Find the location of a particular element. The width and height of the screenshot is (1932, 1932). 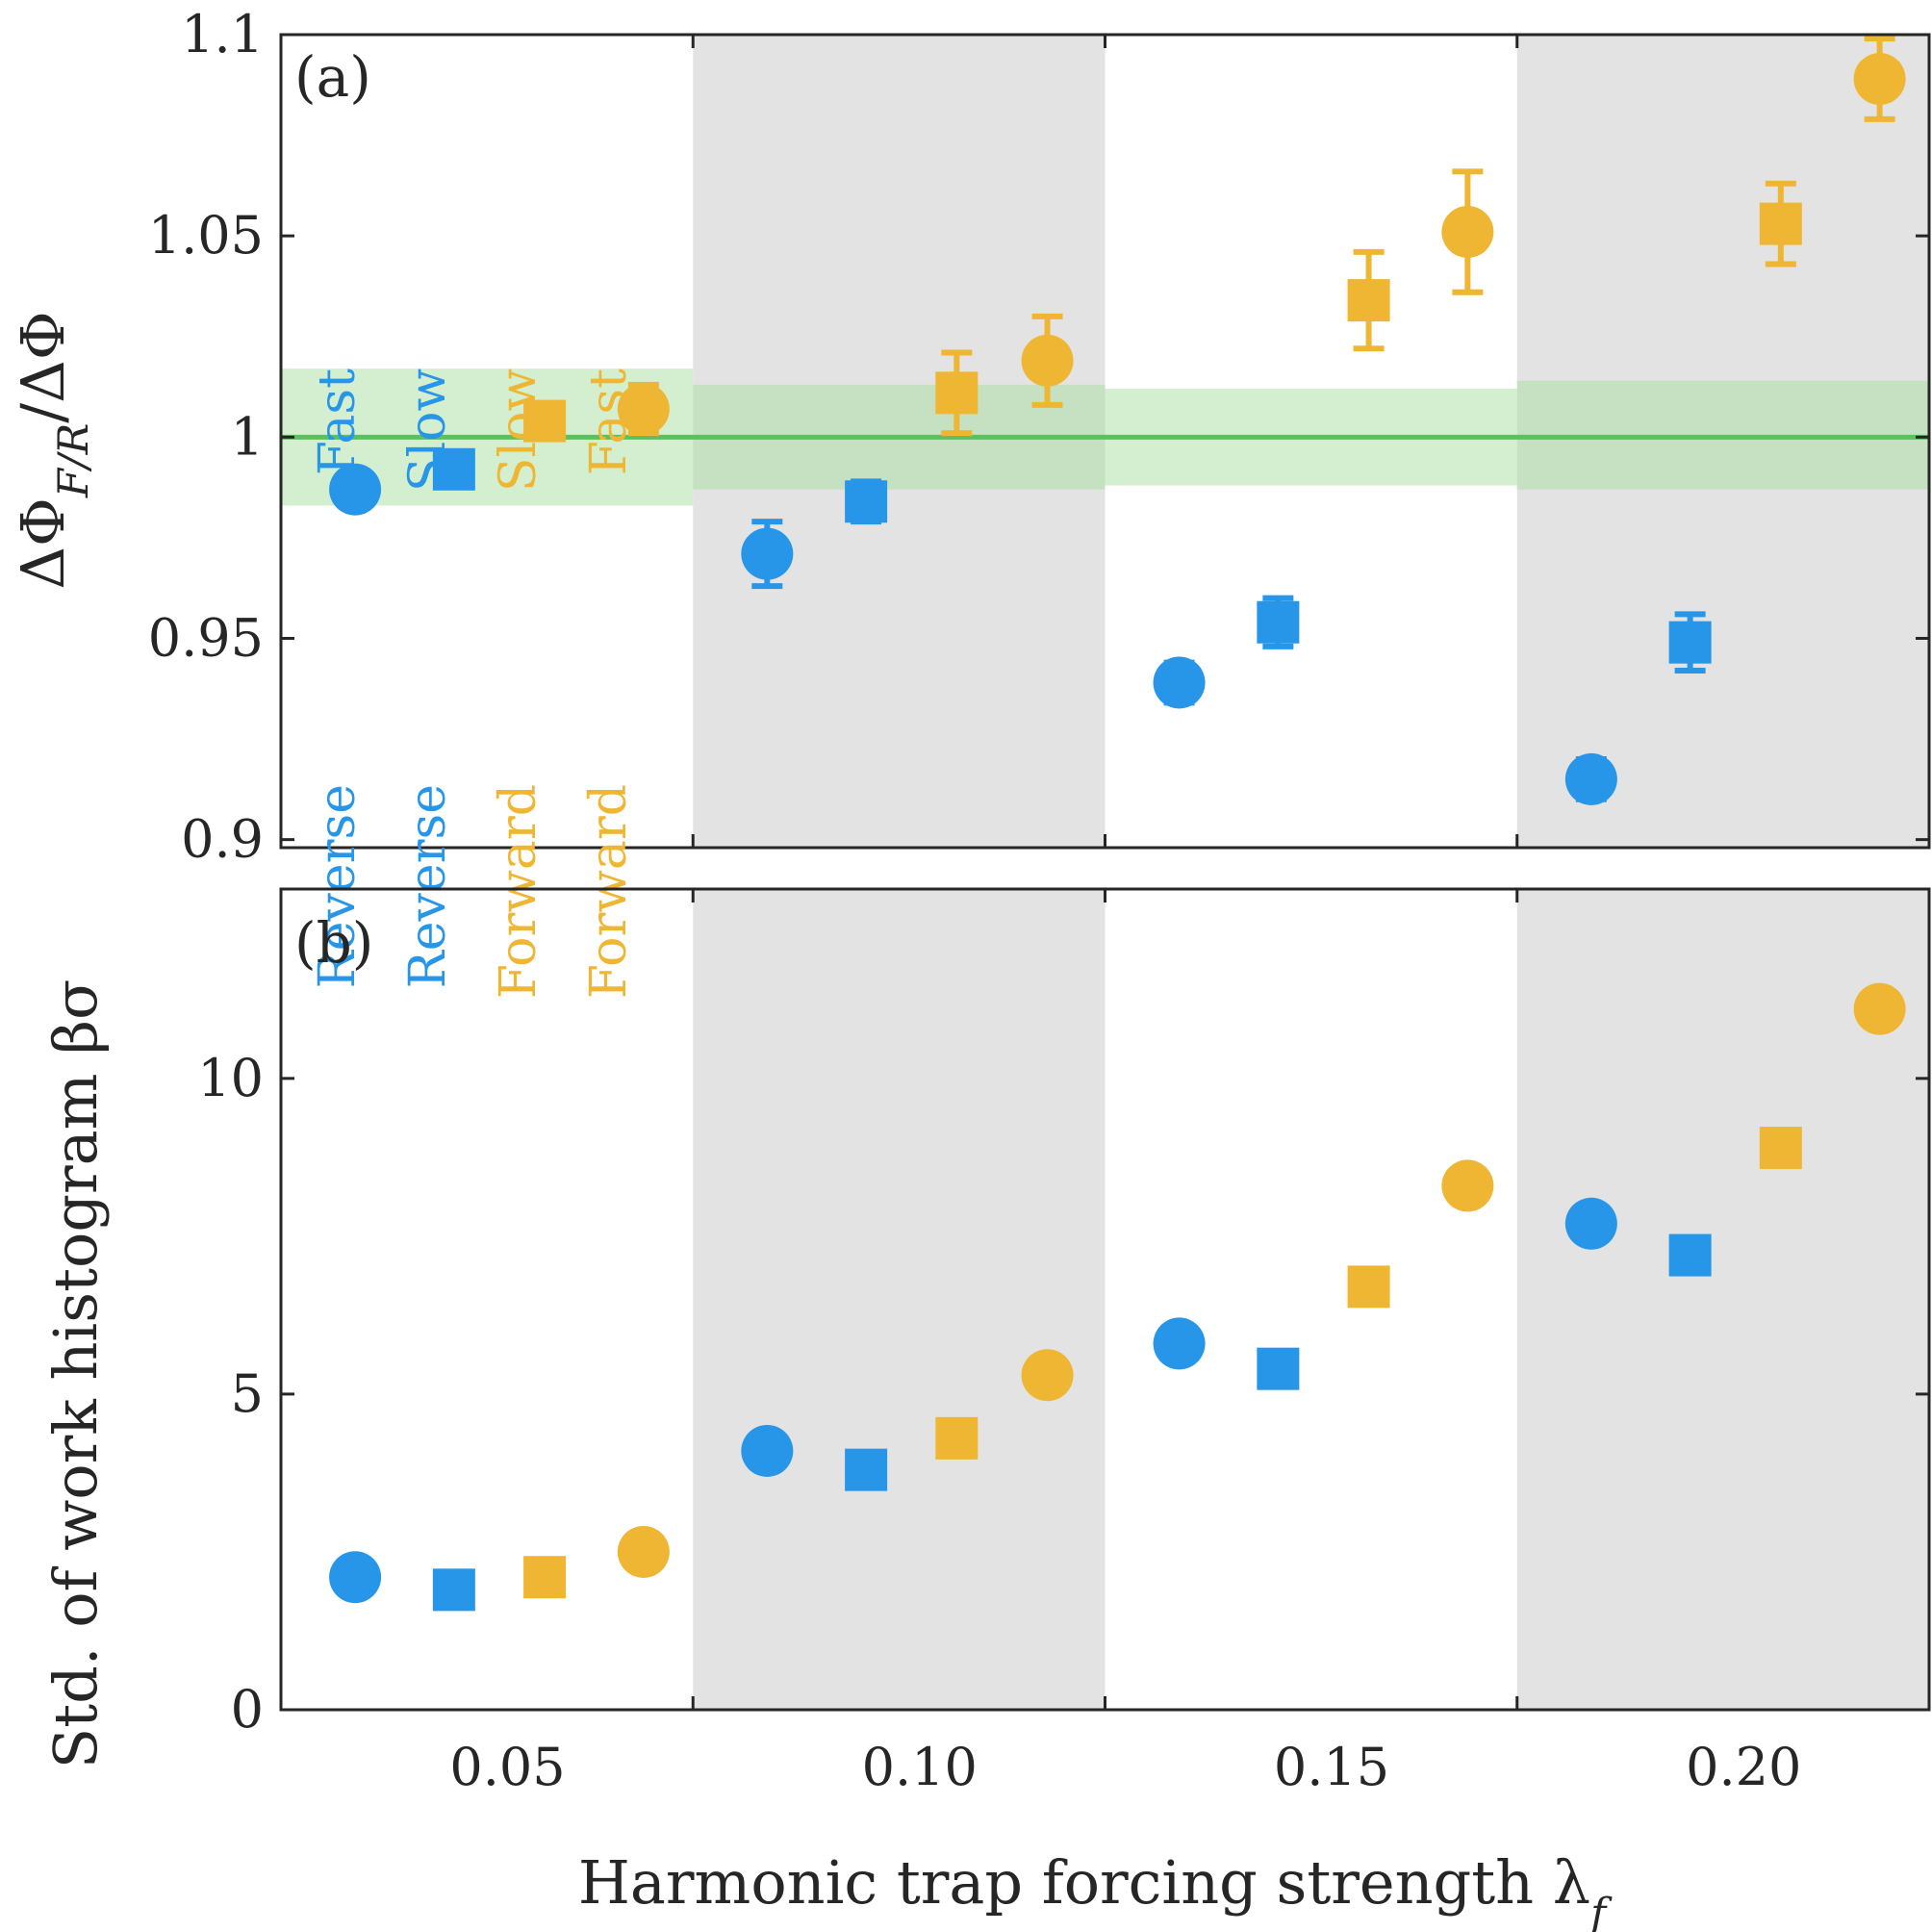

y-tick-label: 5 is located at coordinates (247, 1393).